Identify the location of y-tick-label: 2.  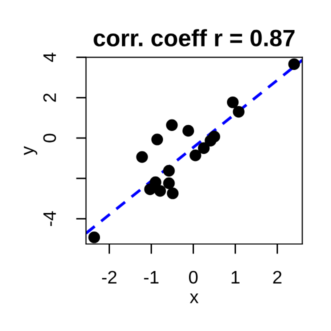
(49, 98).